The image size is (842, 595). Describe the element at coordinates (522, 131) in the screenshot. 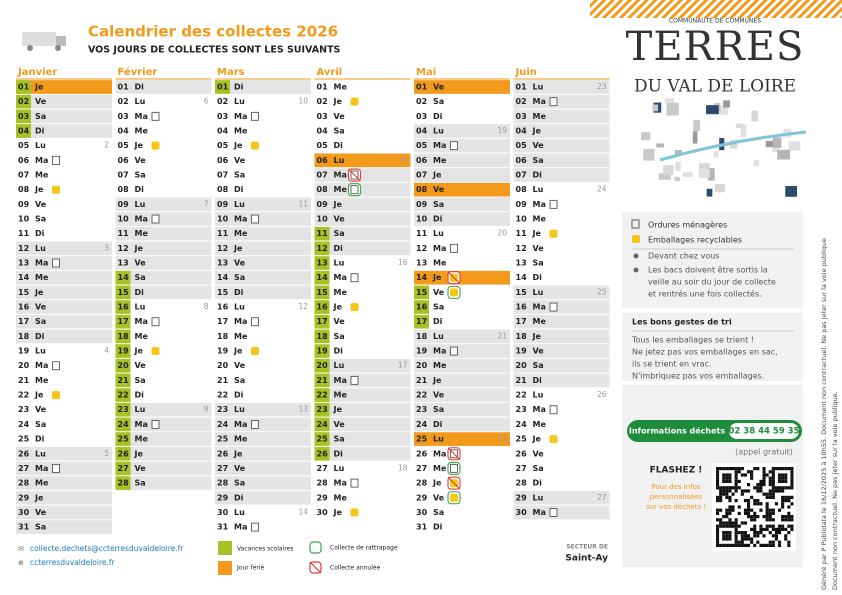

I see `day-number: 04` at that location.